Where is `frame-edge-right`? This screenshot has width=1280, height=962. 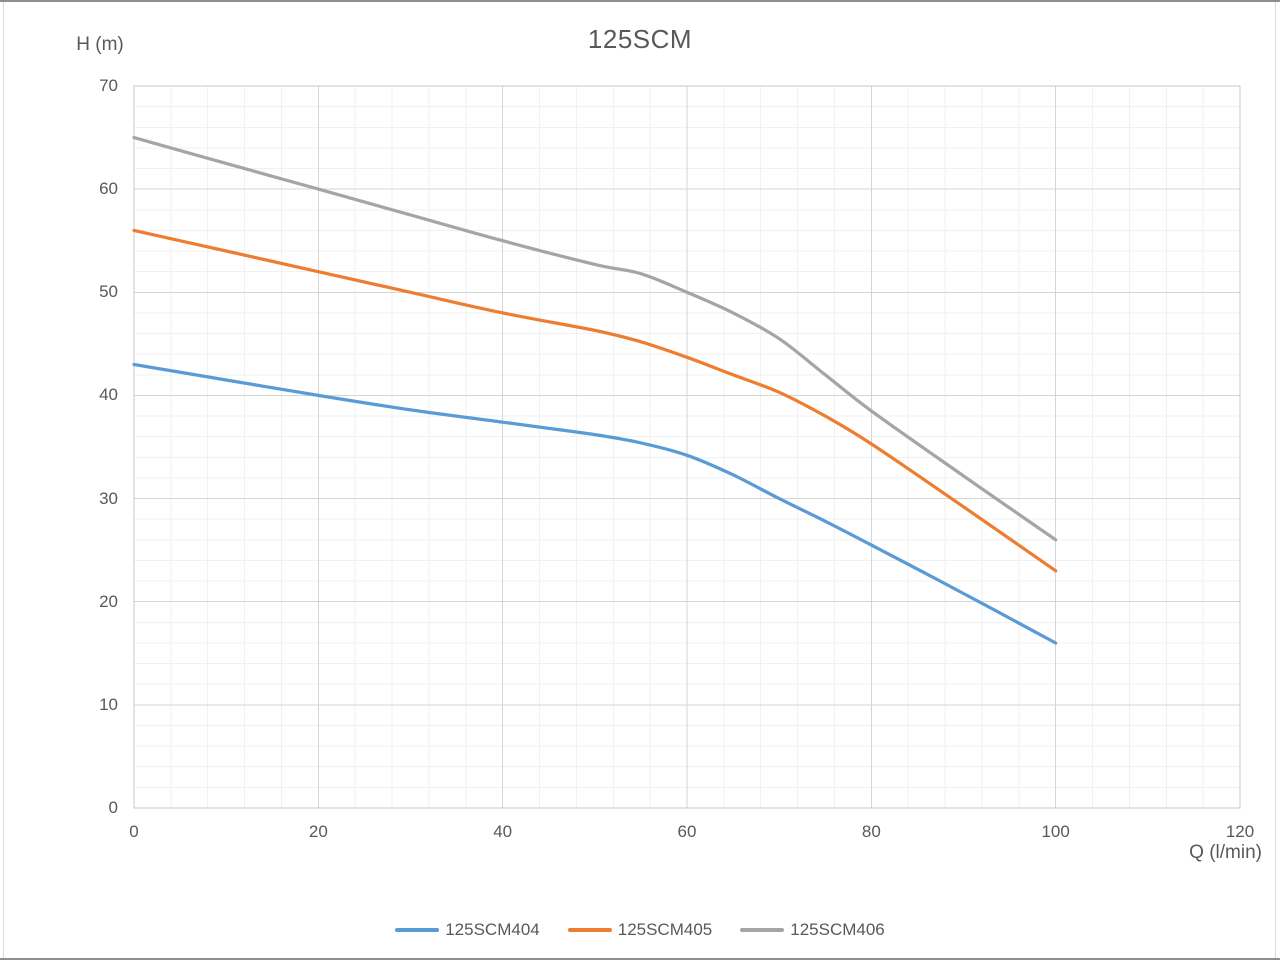 frame-edge-right is located at coordinates (1275, 480).